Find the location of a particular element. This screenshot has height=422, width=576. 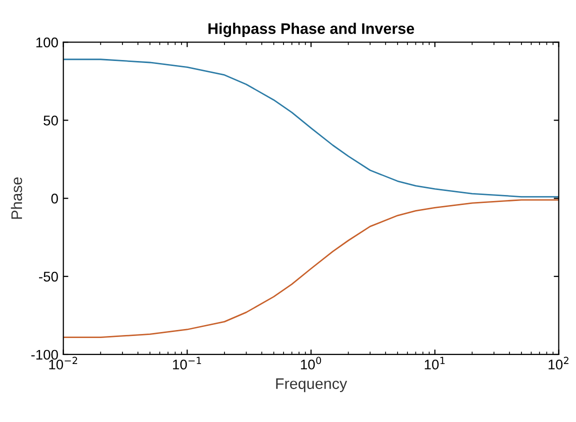

y-axis-title: Phase is located at coordinates (16, 198).